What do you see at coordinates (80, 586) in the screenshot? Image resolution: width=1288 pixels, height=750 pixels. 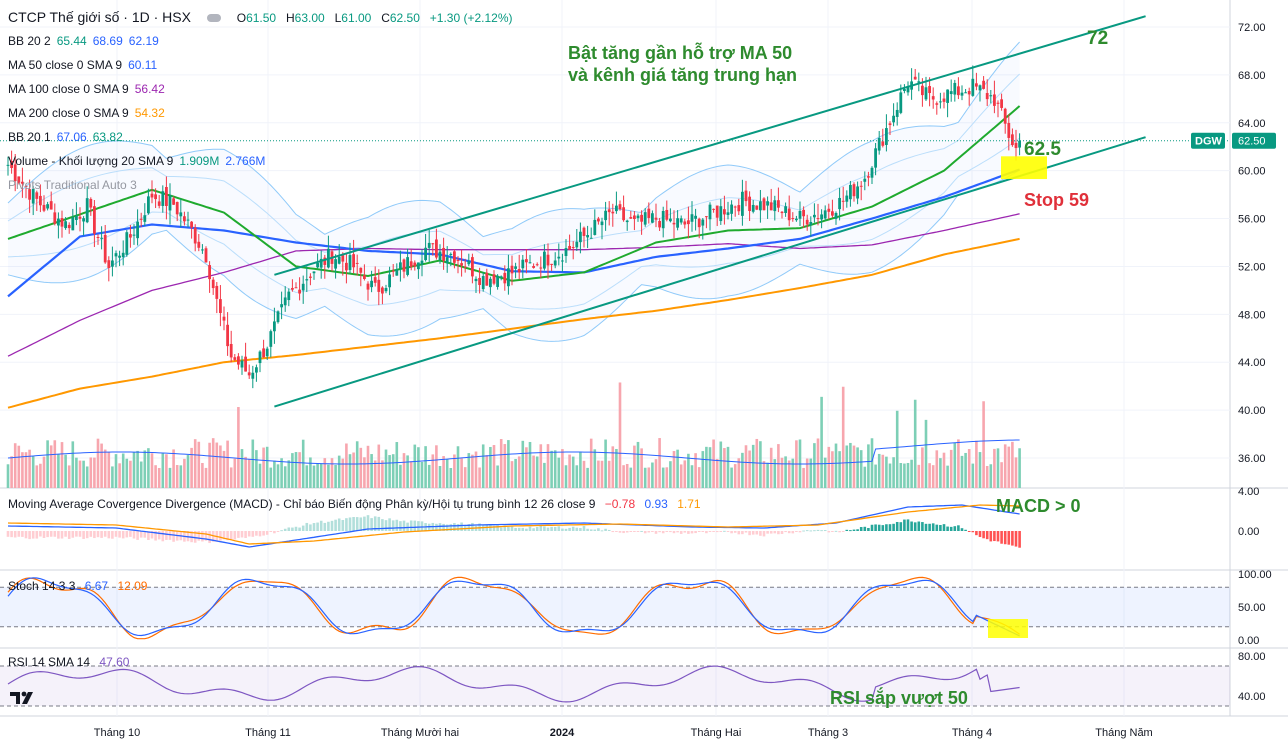 I see `stoch-legend: Stoch 14 3 3 6.67 12.09` at bounding box center [80, 586].